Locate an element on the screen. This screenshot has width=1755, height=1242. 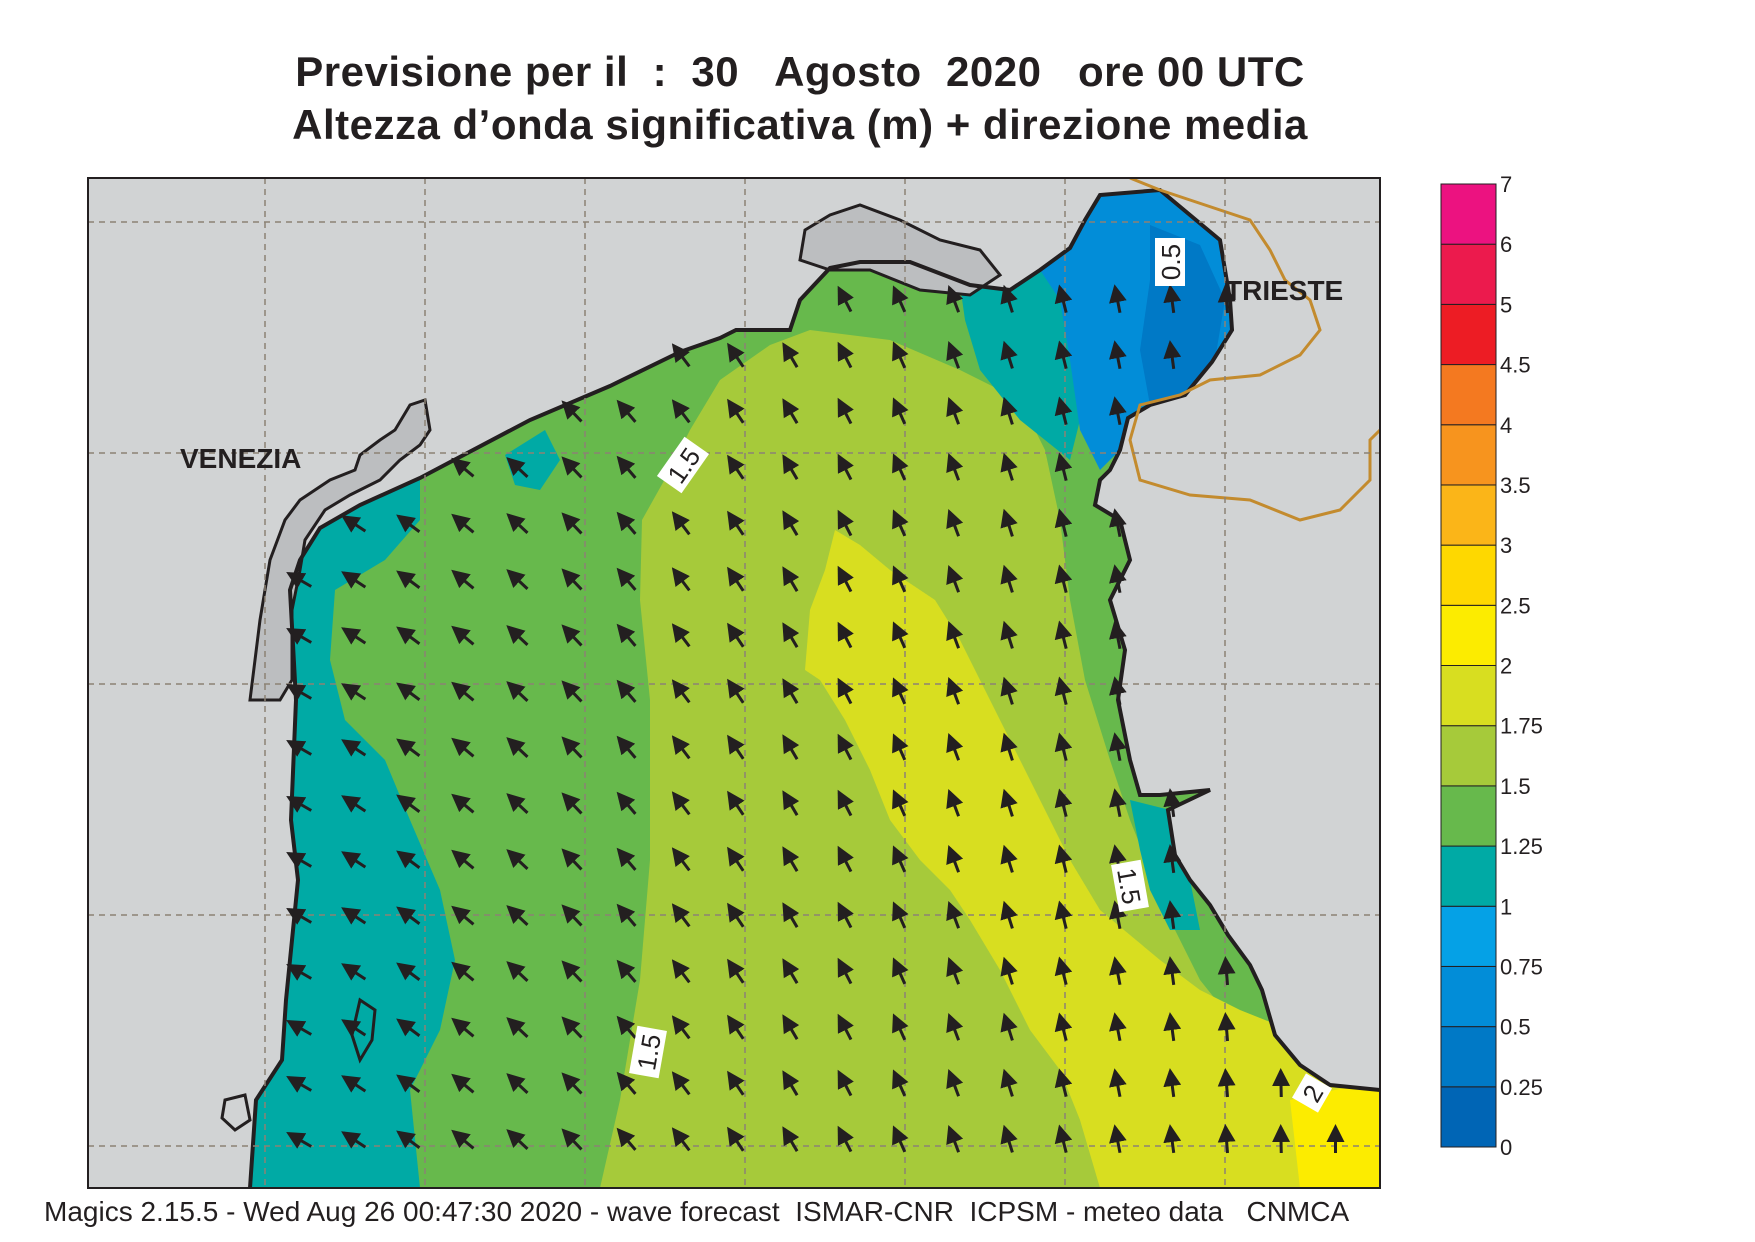
contour-label-5: 2 is located at coordinates (1312, 1093).